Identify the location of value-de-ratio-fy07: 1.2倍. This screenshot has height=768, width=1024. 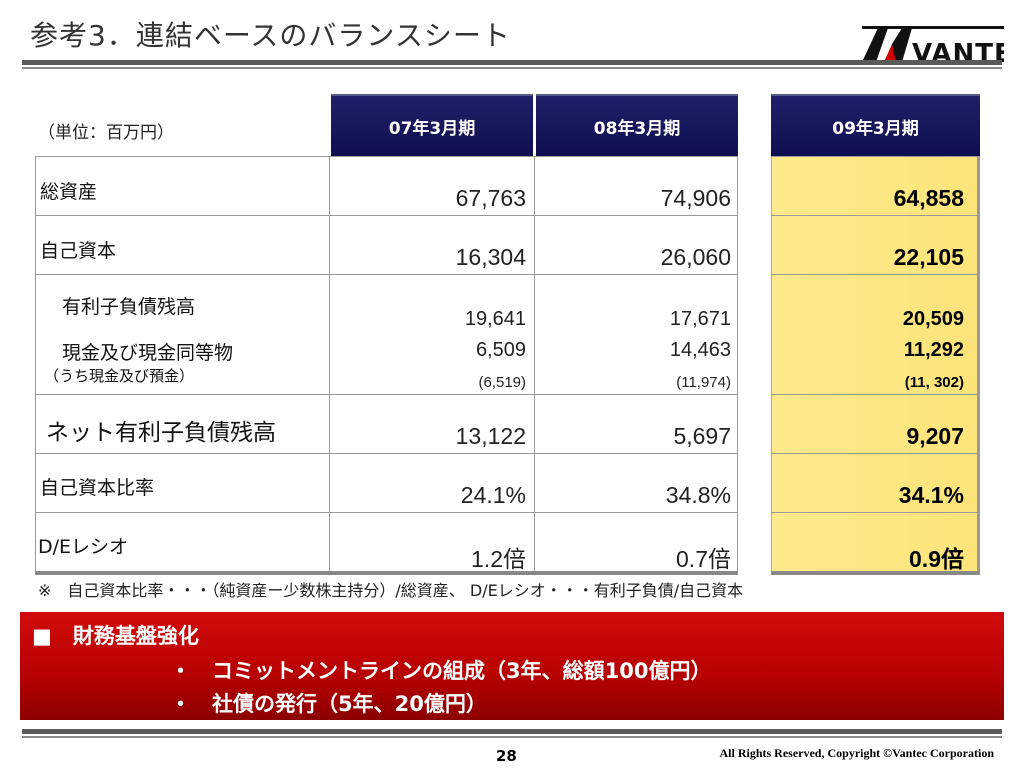
(498, 559).